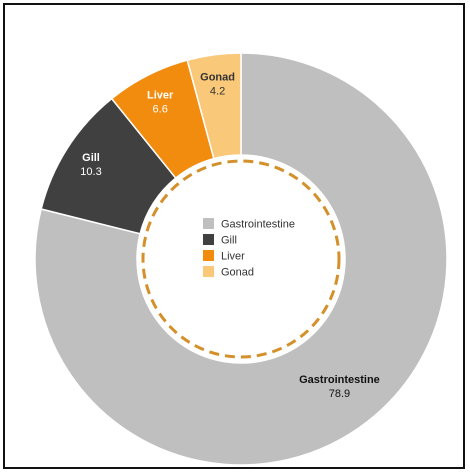 This screenshot has height=474, width=470. Describe the element at coordinates (237, 273) in the screenshot. I see `legend-label-gonad: Gonad` at that location.